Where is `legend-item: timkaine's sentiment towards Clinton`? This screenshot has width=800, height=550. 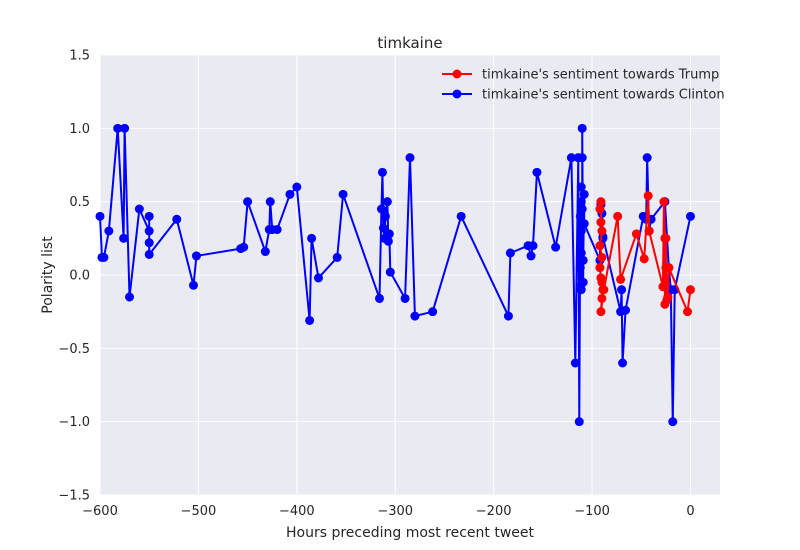 legend-item: timkaine's sentiment towards Clinton is located at coordinates (583, 95).